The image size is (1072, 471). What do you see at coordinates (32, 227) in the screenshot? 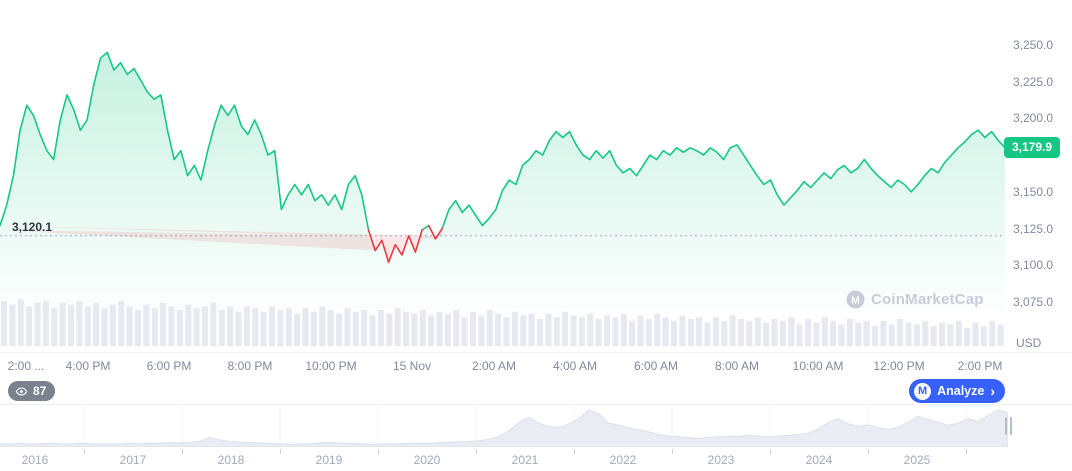
I see `open-price-label: 3,120.1` at bounding box center [32, 227].